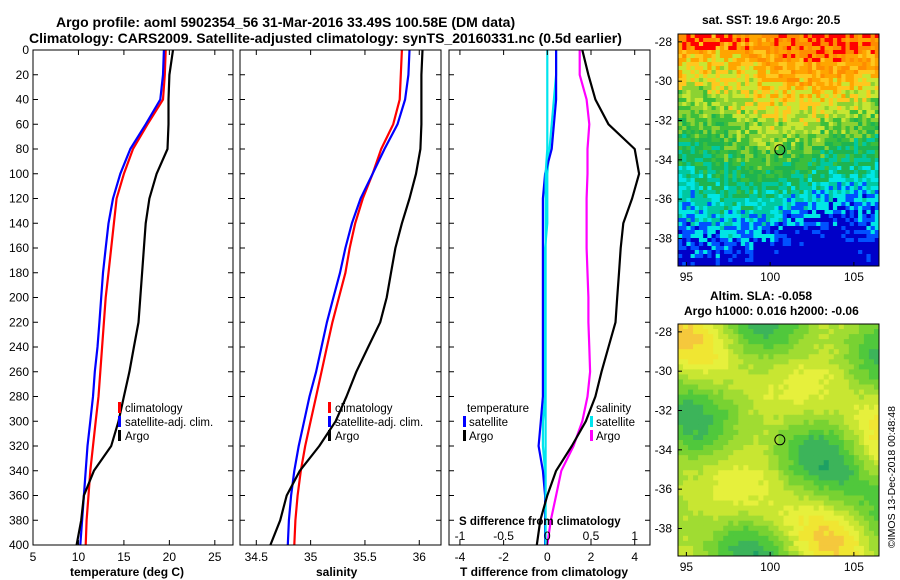 Image resolution: width=900 pixels, height=580 pixels. What do you see at coordinates (19, 347) in the screenshot?
I see `y-tick-label: 240` at bounding box center [19, 347].